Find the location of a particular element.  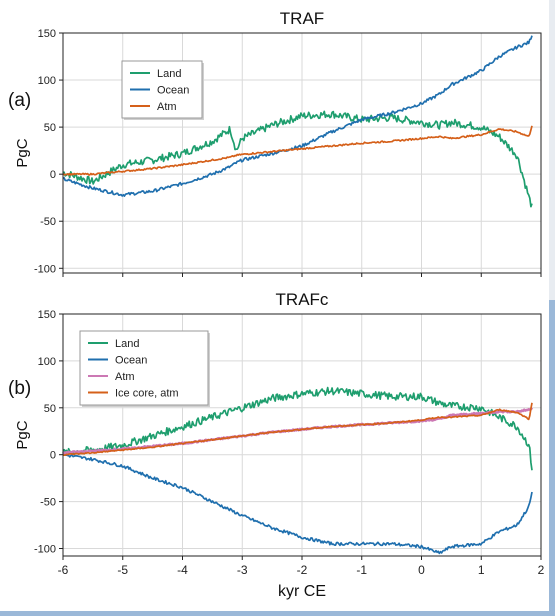

x-tick-label: -6 is located at coordinates (63, 570).